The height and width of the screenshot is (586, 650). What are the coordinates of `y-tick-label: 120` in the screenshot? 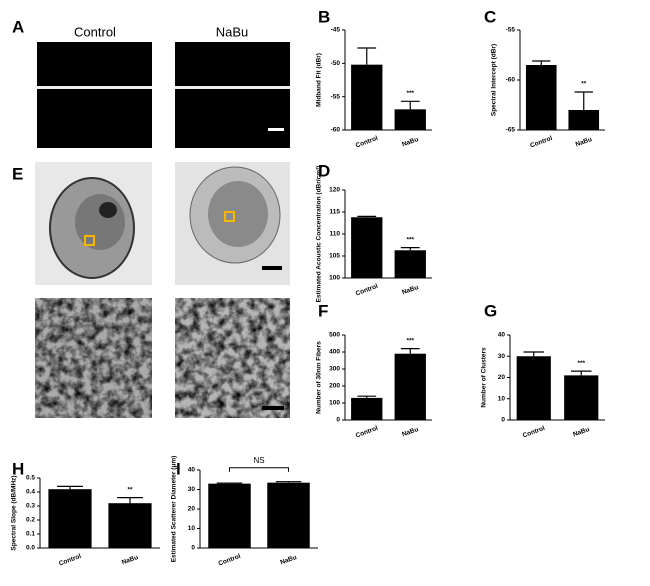 It's located at (334, 190).